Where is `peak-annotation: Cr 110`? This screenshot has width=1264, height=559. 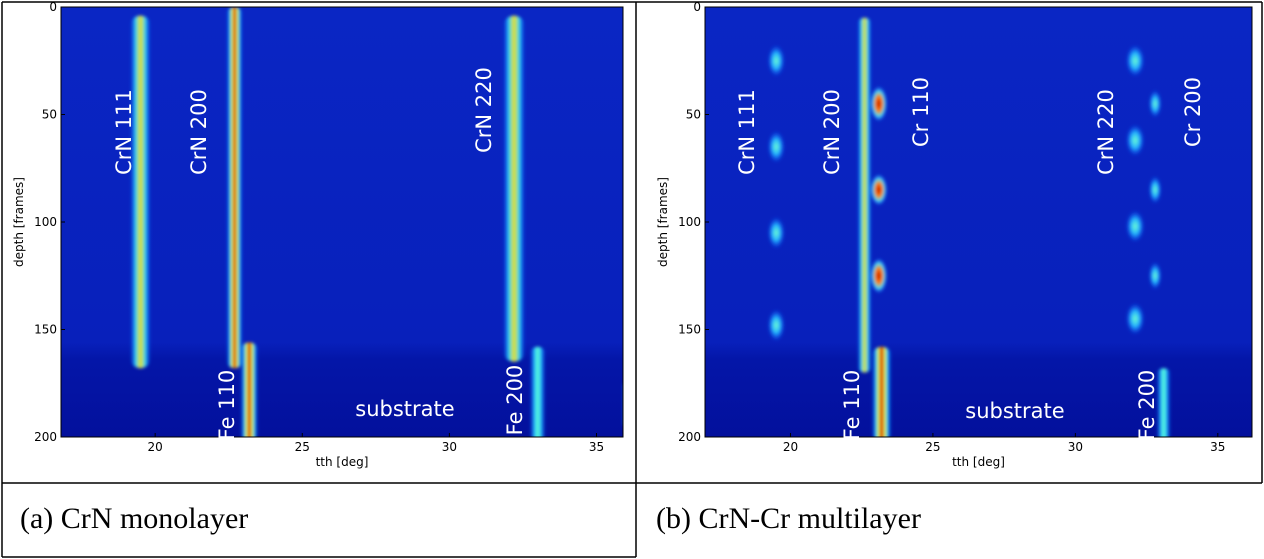 peak-annotation: Cr 110 is located at coordinates (921, 112).